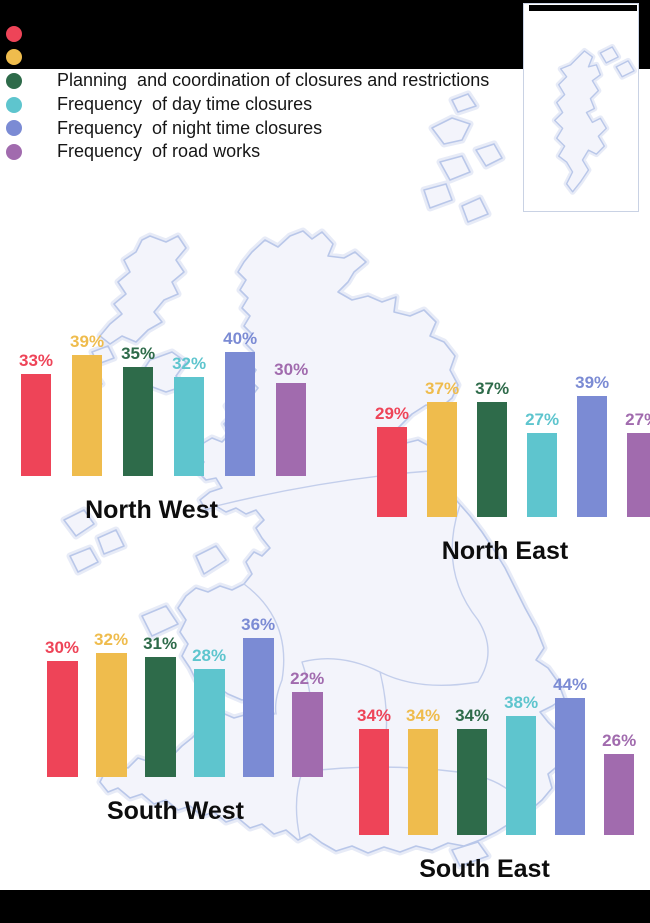 Image resolution: width=650 pixels, height=923 pixels. Describe the element at coordinates (138, 353) in the screenshot. I see `bar-value-label: 35%` at that location.